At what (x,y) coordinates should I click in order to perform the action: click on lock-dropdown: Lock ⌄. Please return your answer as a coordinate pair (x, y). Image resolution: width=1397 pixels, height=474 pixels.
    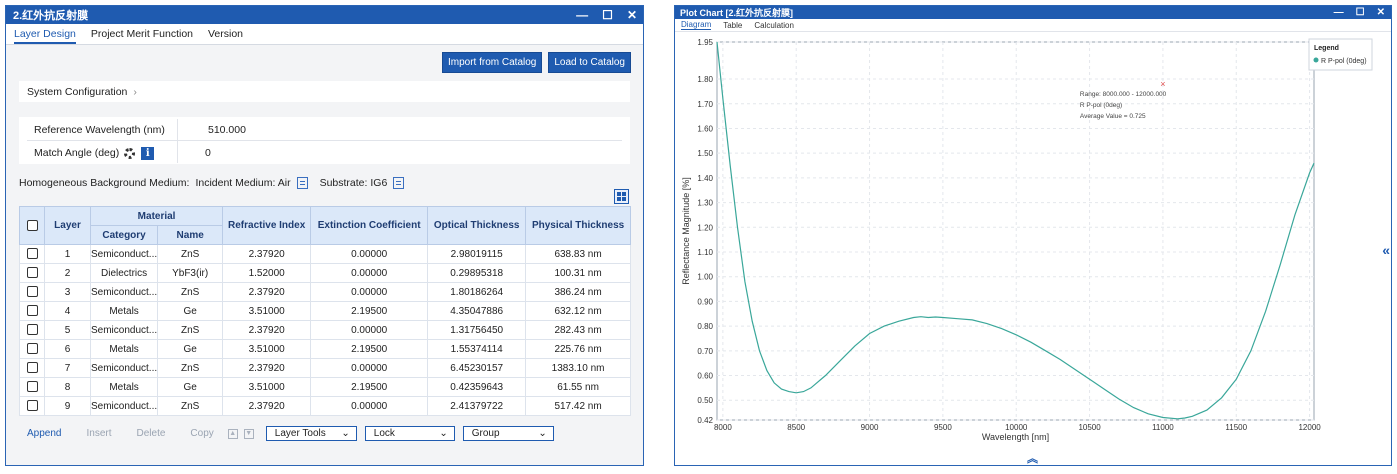
    Looking at the image, I should click on (409, 433).